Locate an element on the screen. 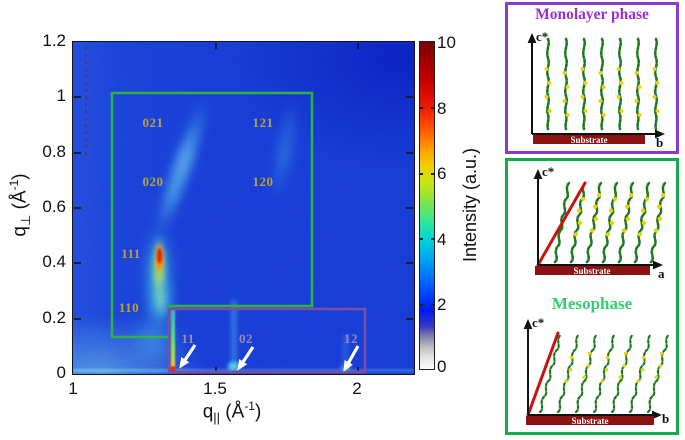  substrate-bar-top is located at coordinates (592, 270).